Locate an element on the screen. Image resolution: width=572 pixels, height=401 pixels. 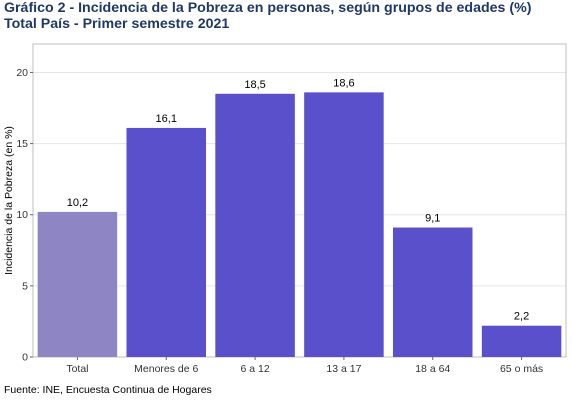
y-tick-label: 5 is located at coordinates (25, 286).